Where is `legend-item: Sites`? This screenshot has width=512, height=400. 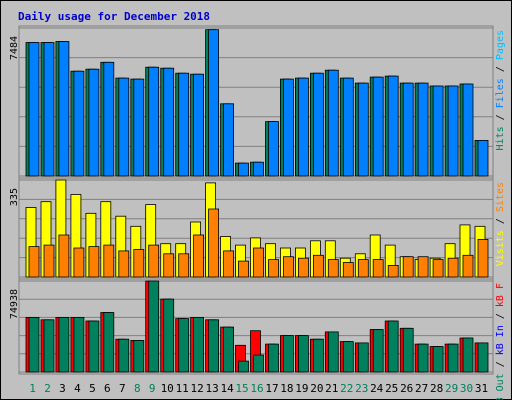 legend-item: Sites is located at coordinates (500, 197).